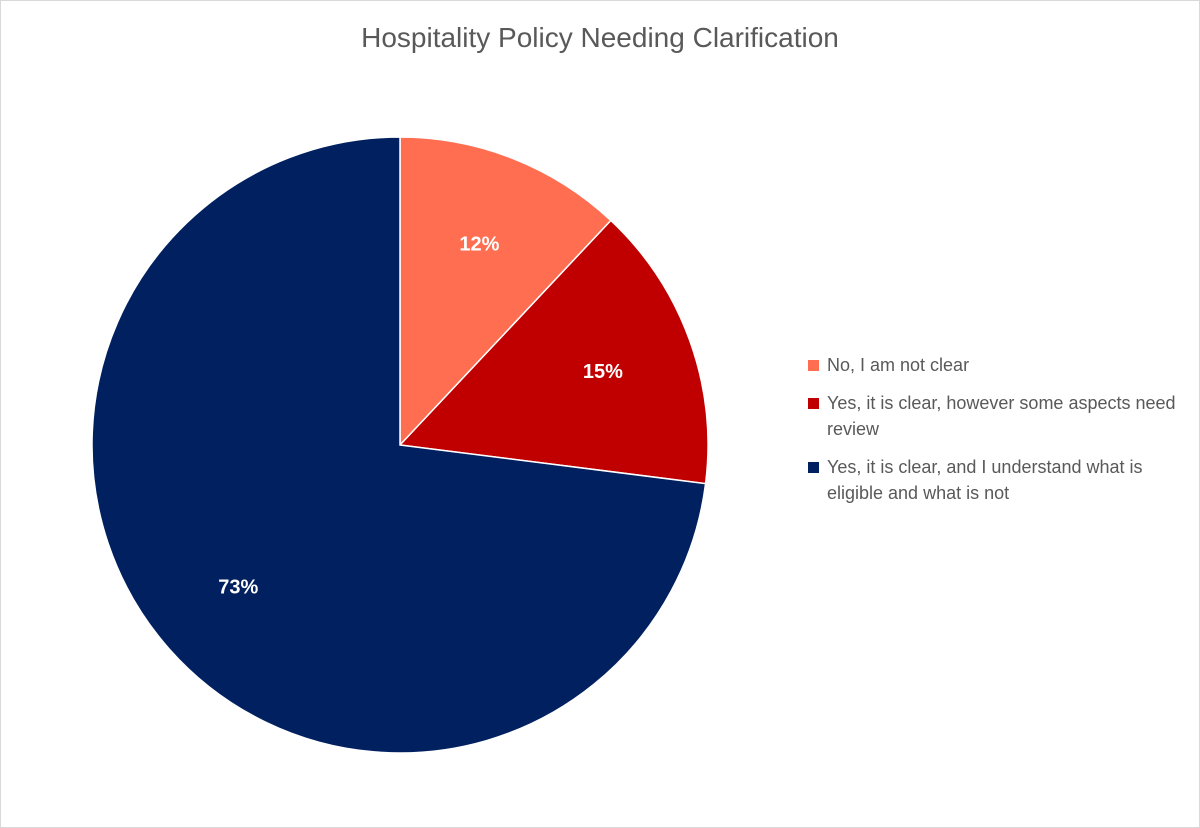 The width and height of the screenshot is (1200, 828). Describe the element at coordinates (238, 588) in the screenshot. I see `data-label-3: 73%` at that location.